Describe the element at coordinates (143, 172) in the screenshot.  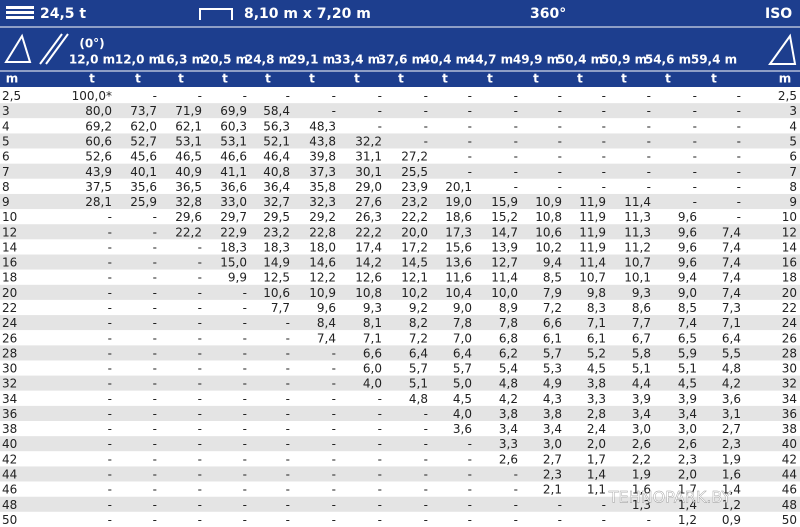
I see `capacity: 40,1` at that location.